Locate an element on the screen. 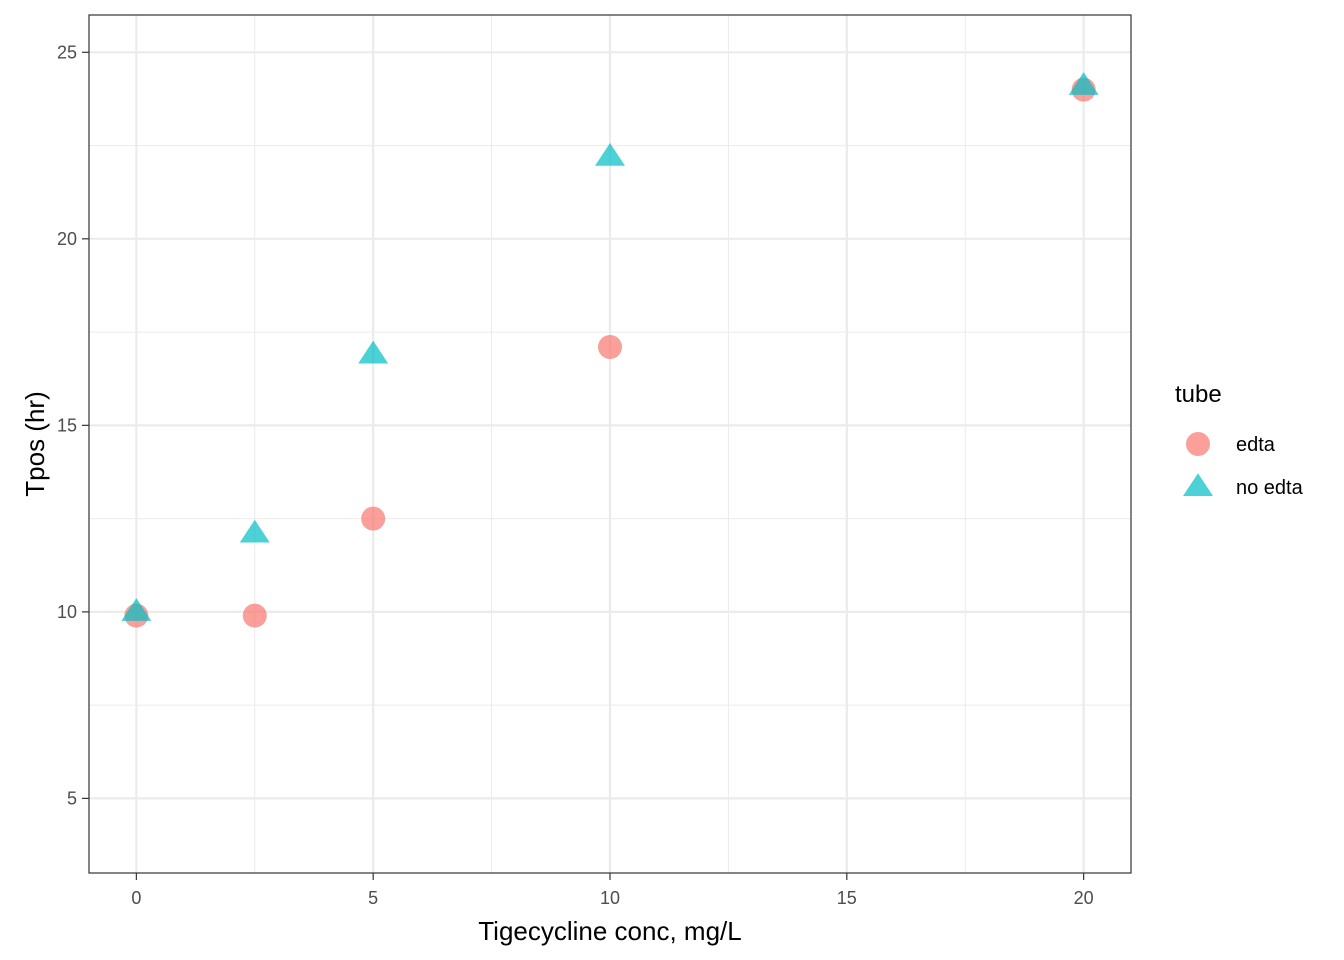  x-tick-label: 5 is located at coordinates (373, 898).